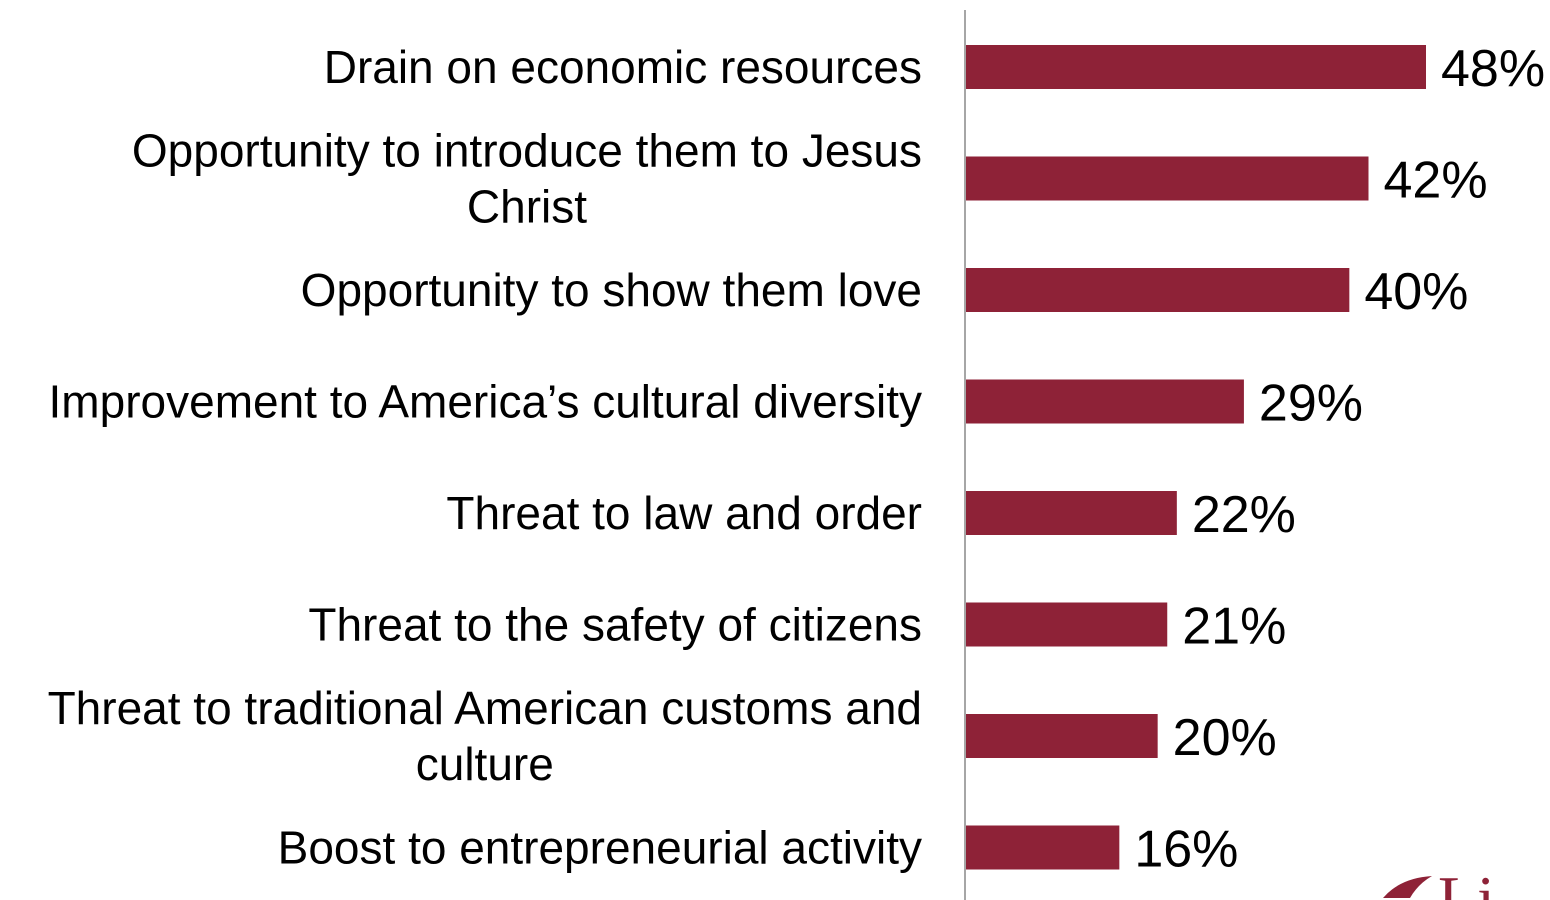 The image size is (1550, 900). I want to click on bar-value-label: 16%, so click(1186, 850).